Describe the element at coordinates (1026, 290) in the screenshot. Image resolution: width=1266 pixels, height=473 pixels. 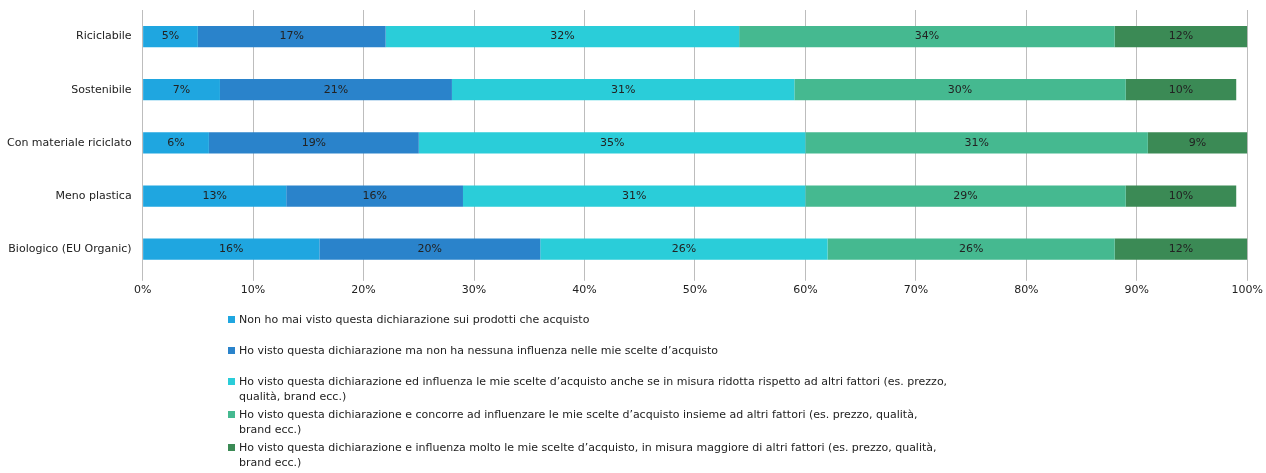
I see `x-tick-label: 80%` at that location.